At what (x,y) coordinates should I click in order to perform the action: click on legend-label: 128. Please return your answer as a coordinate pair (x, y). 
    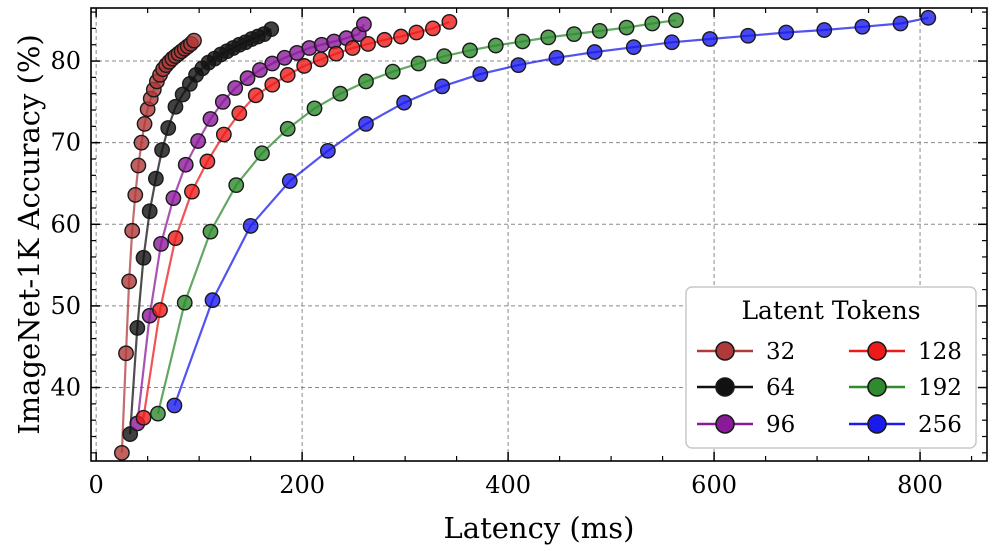
    Looking at the image, I should click on (940, 352).